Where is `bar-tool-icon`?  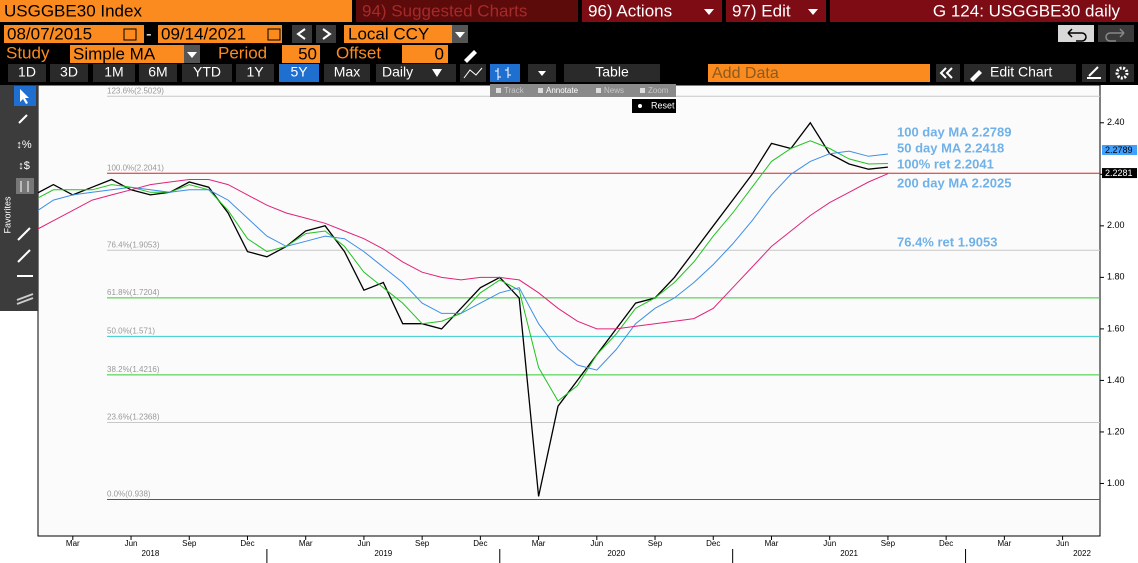 bar-tool-icon is located at coordinates (24, 186).